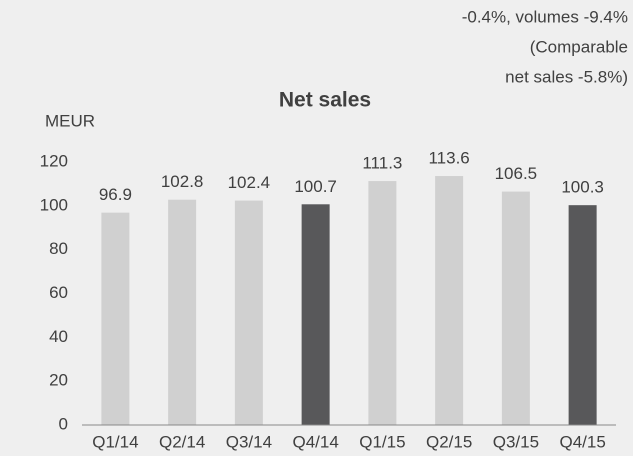 This screenshot has height=456, width=633. I want to click on value-label: 113.6, so click(448, 158).